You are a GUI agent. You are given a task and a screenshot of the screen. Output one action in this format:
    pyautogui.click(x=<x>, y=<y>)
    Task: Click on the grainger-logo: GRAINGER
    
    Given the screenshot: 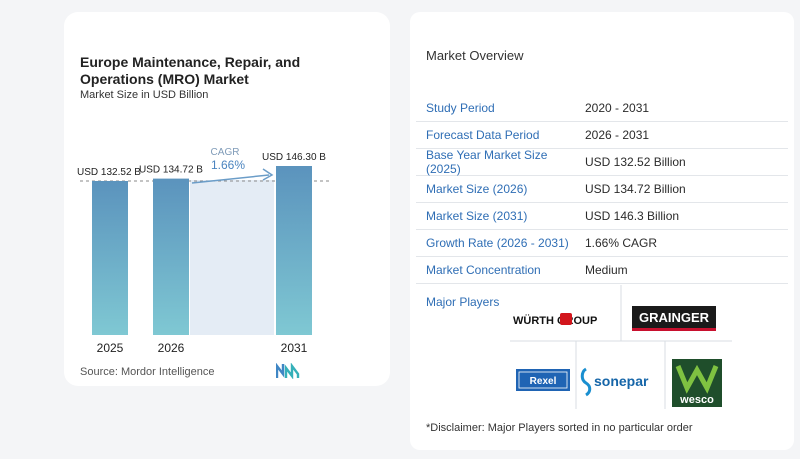 What is the action you would take?
    pyautogui.click(x=674, y=318)
    